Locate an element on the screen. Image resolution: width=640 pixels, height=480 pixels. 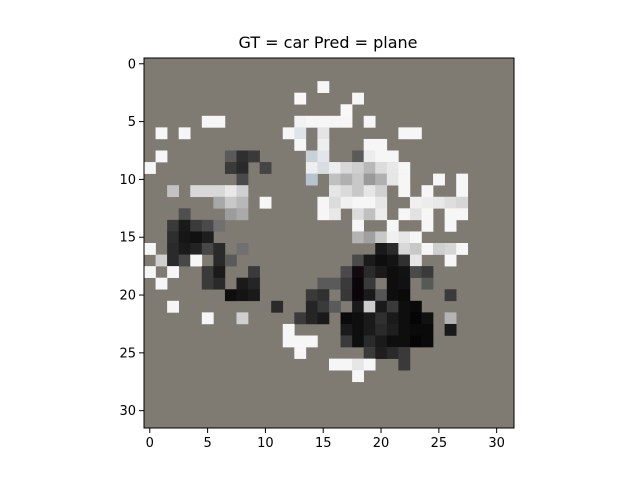
y-tick-label: 0 is located at coordinates (132, 64).